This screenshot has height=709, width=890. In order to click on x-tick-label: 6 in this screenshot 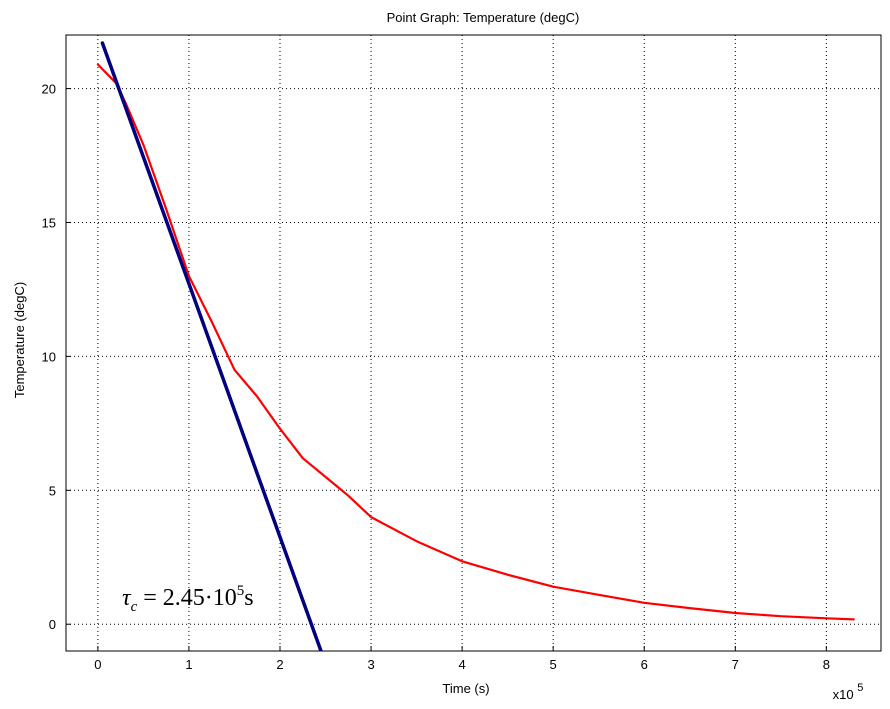, I will do `click(644, 664)`.